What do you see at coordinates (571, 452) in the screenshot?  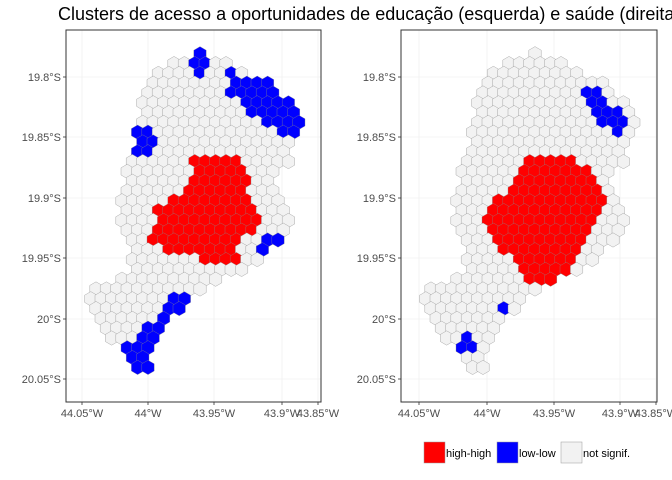 I see `legend-key-not-signif` at bounding box center [571, 452].